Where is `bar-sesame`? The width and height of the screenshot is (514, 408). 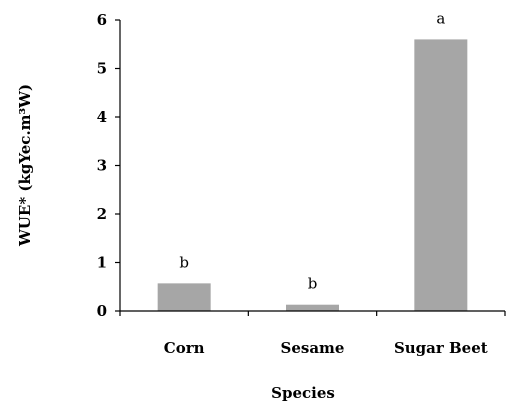 bar-sesame is located at coordinates (312, 307).